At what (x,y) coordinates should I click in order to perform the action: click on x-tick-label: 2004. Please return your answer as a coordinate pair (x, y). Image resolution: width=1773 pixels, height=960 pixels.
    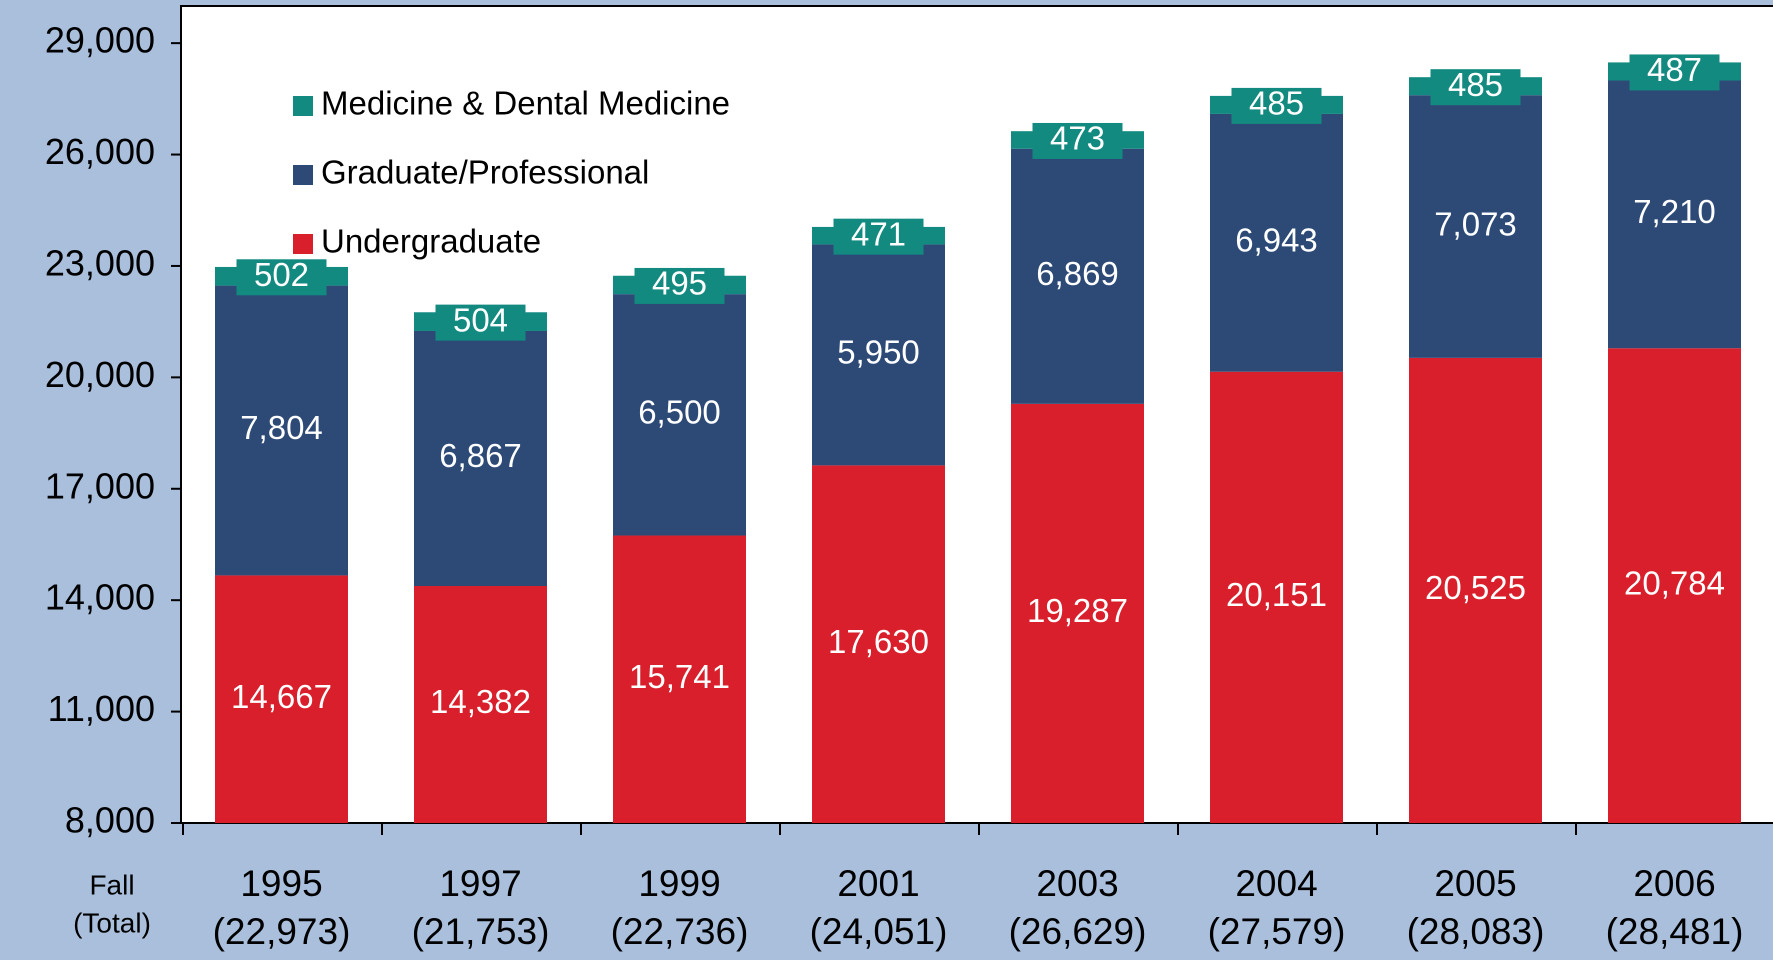
    Looking at the image, I should click on (1276, 883).